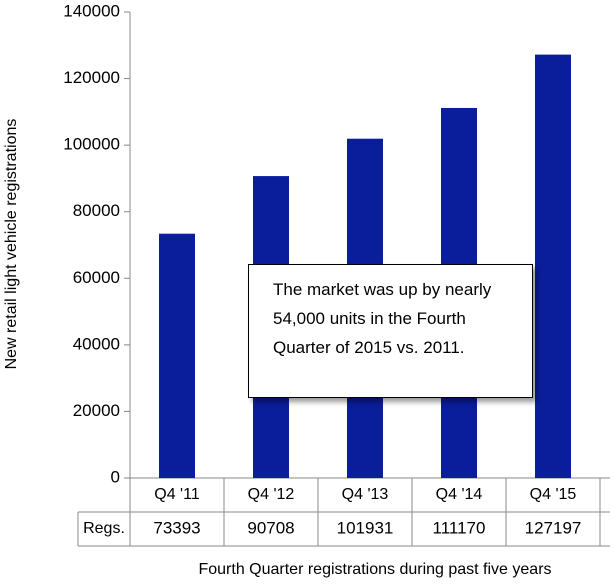 This screenshot has width=615, height=586. Describe the element at coordinates (96, 410) in the screenshot. I see `y-tick-label: 20000` at that location.